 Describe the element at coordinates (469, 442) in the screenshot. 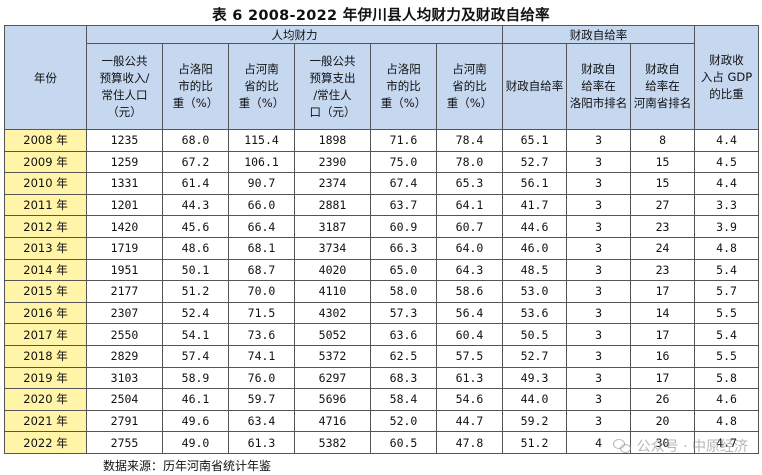

I see `value-cell: 47.8` at that location.